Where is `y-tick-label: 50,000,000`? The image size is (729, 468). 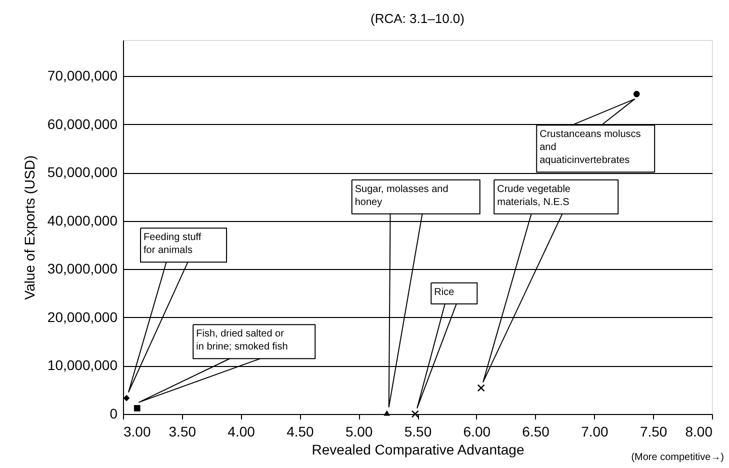
y-tick-label: 50,000,000 is located at coordinates (82, 172).